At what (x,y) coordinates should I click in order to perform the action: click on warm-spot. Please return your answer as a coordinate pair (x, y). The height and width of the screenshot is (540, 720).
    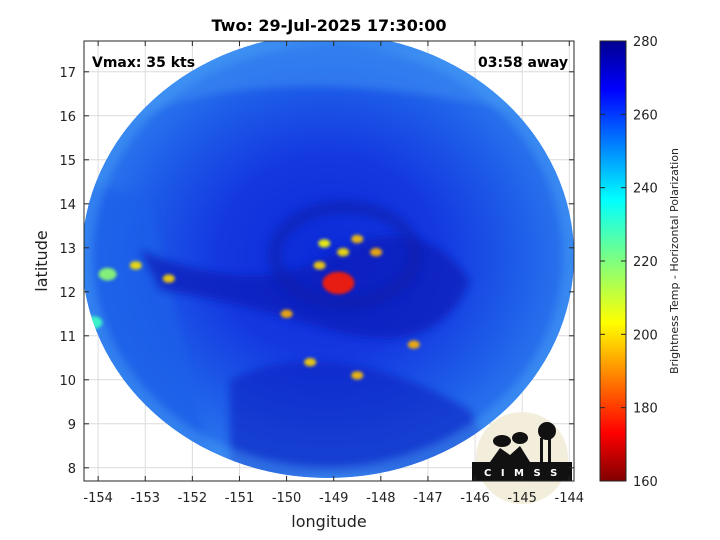
    Looking at the image, I should click on (107, 274).